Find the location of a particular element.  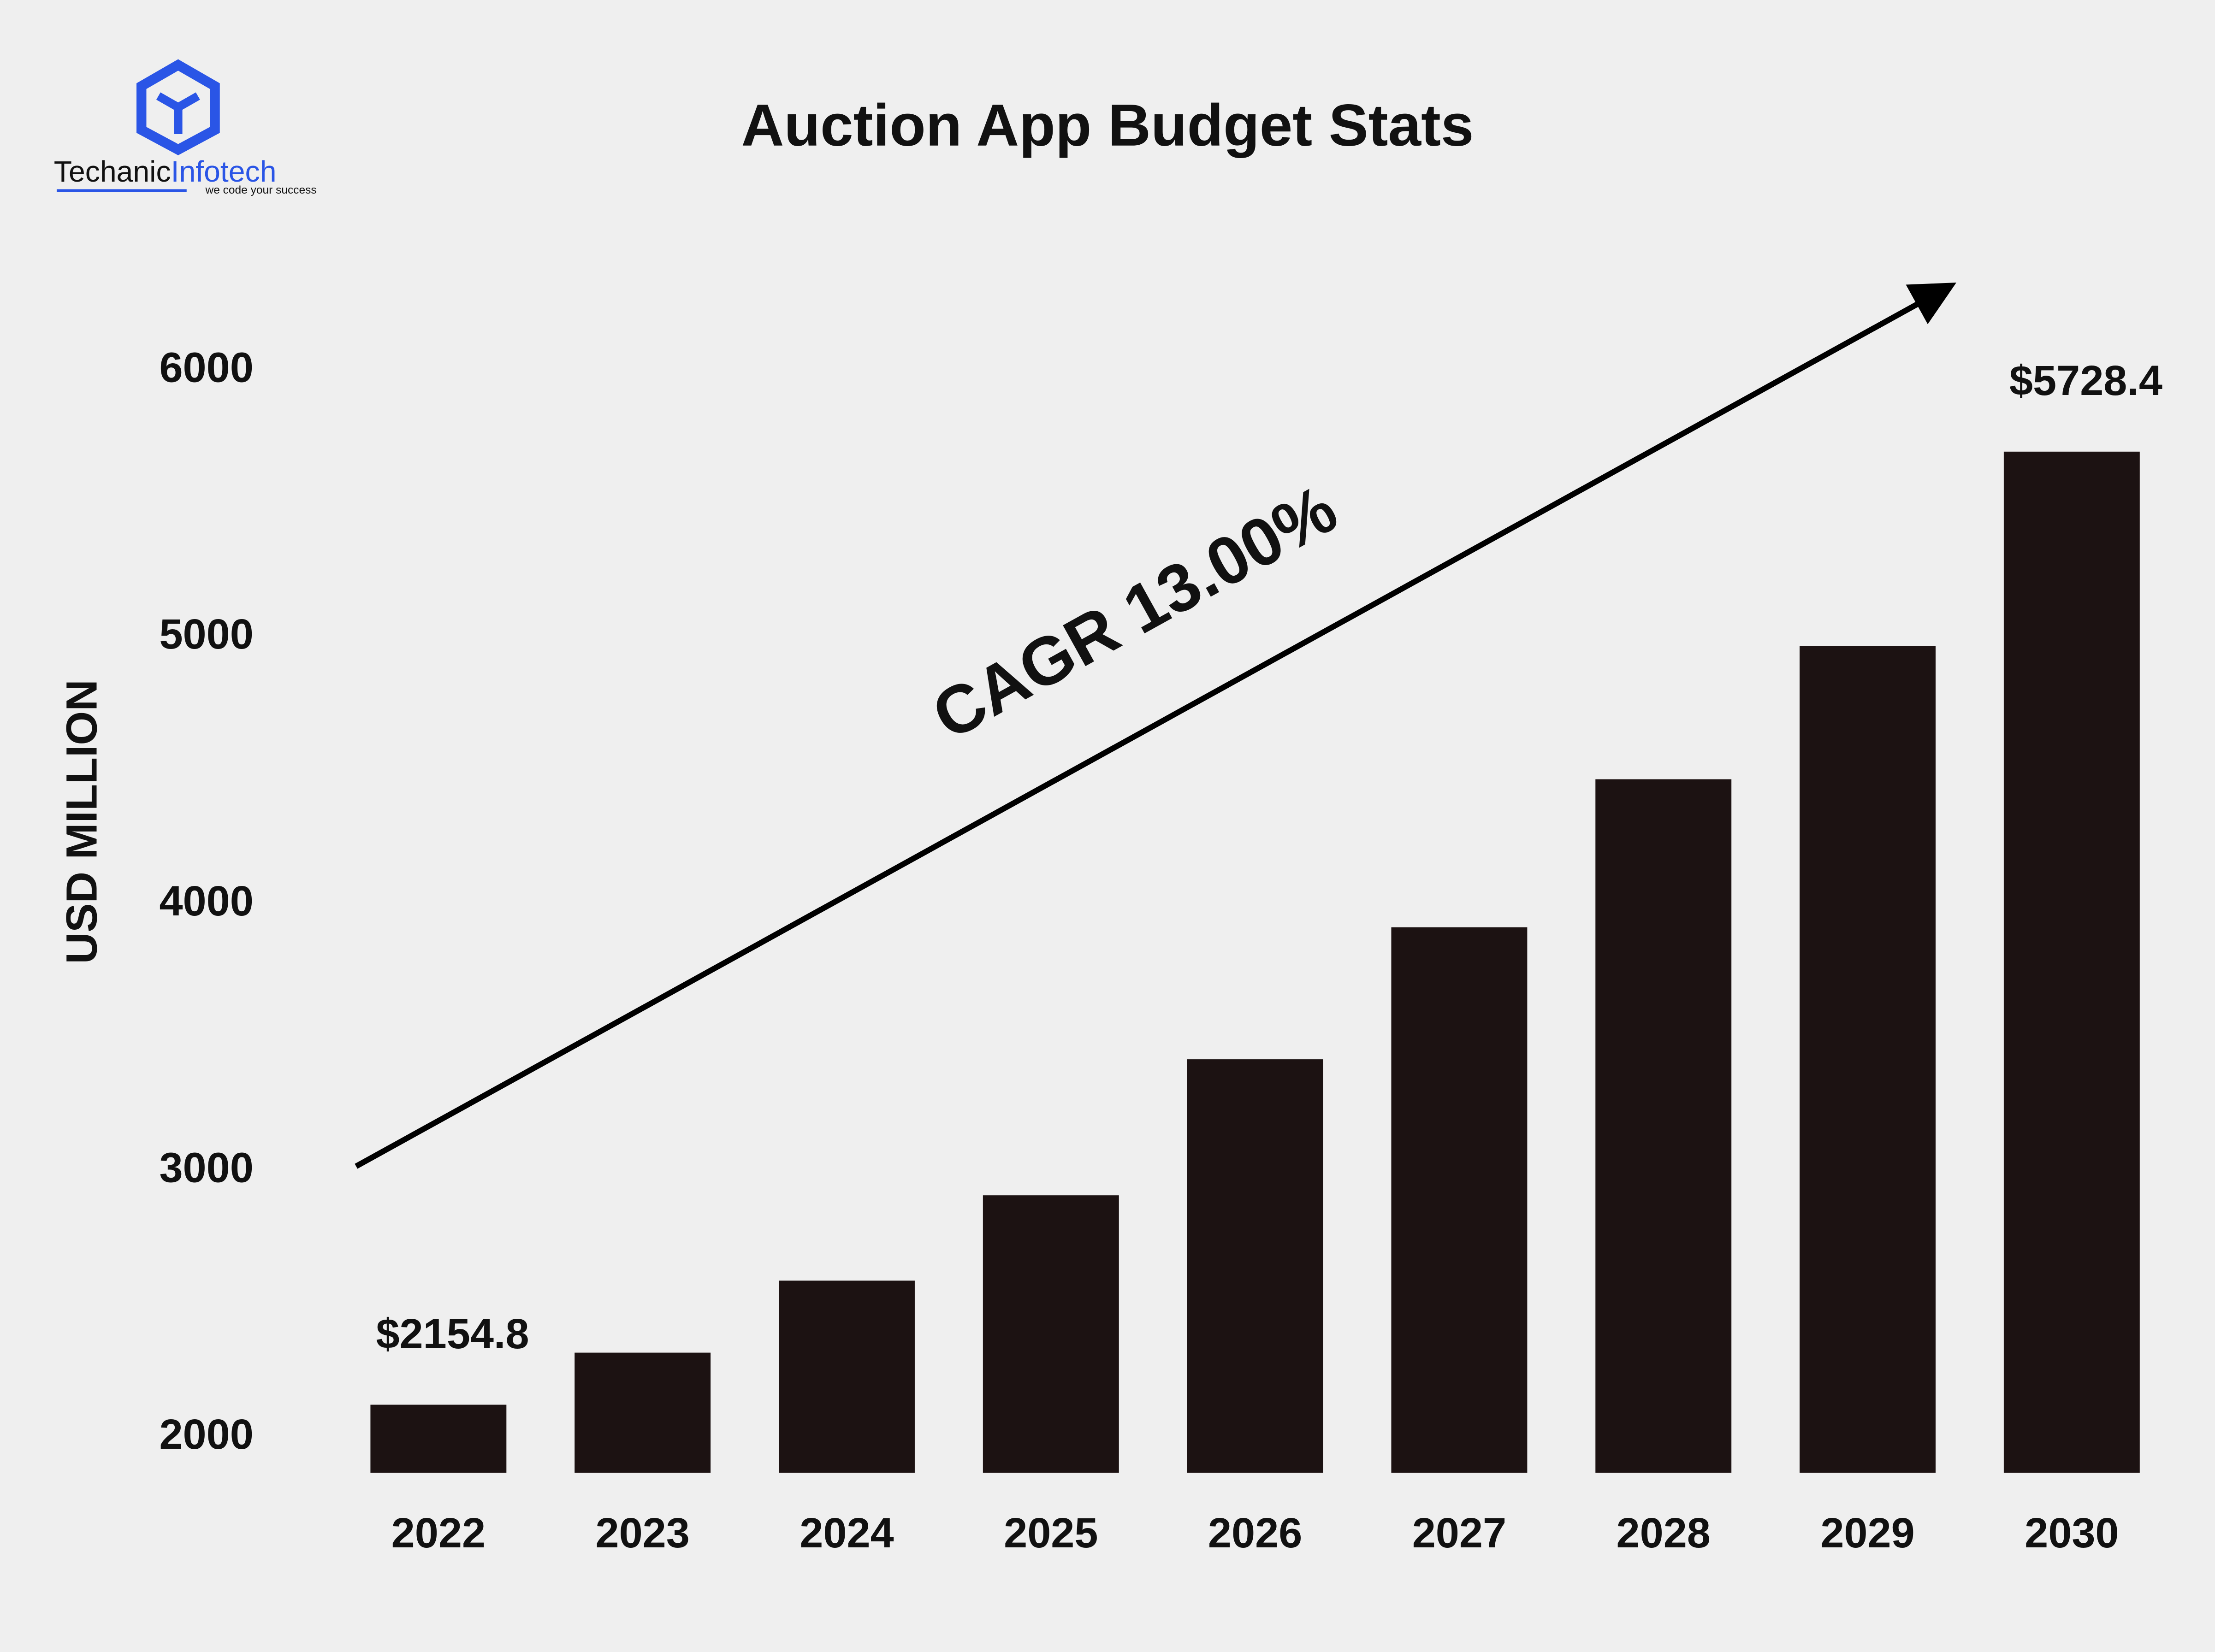

chart-title: Auction App Budget Stats is located at coordinates (1107, 126).